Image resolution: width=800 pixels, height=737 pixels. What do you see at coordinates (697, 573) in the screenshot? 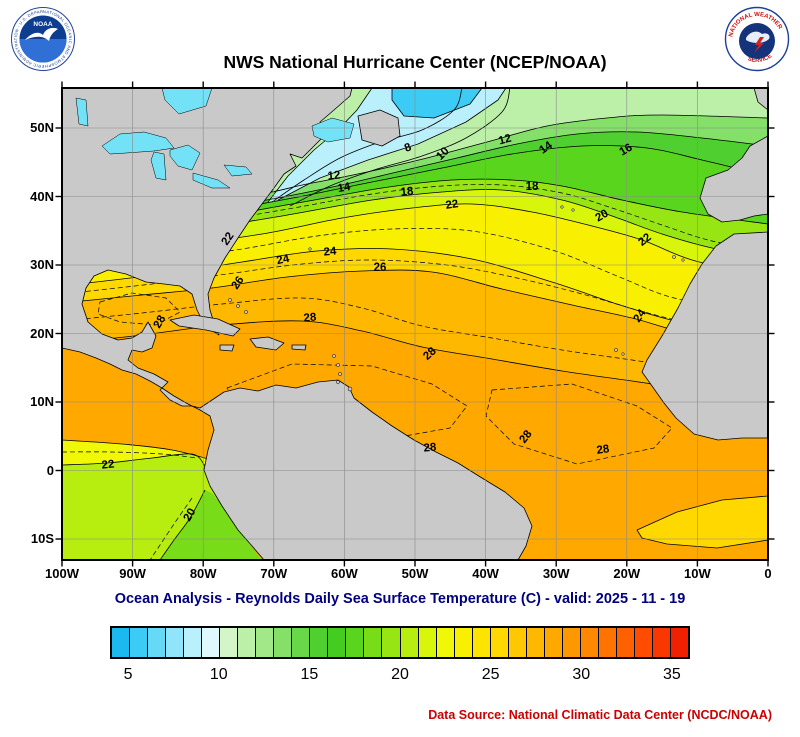
I see `lon-label: 10W` at bounding box center [697, 573].